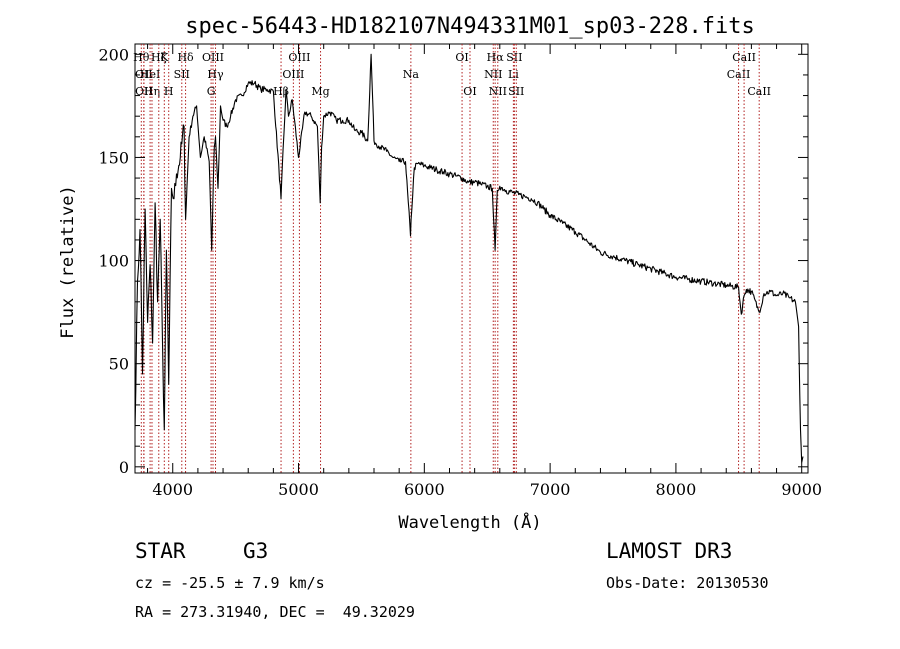 This screenshot has height=649, width=900. What do you see at coordinates (298, 489) in the screenshot?
I see `x-tick-label: 5000` at bounding box center [298, 489].